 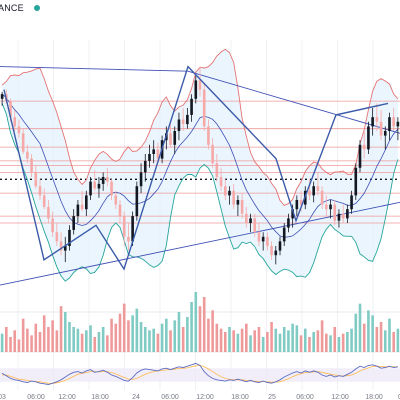 What do you see at coordinates (3, 397) in the screenshot?
I see `x-axis-tick-label: 03` at bounding box center [3, 397].